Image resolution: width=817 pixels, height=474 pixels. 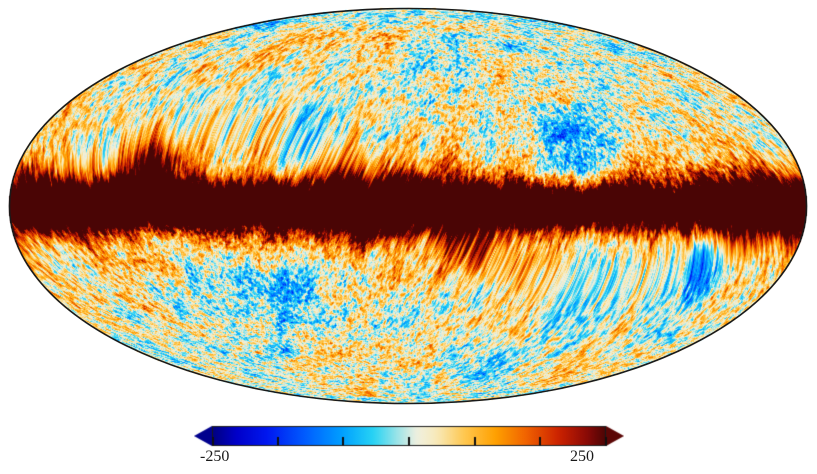 What do you see at coordinates (409, 437) in the screenshot?
I see `colorbar-gradient` at bounding box center [409, 437].